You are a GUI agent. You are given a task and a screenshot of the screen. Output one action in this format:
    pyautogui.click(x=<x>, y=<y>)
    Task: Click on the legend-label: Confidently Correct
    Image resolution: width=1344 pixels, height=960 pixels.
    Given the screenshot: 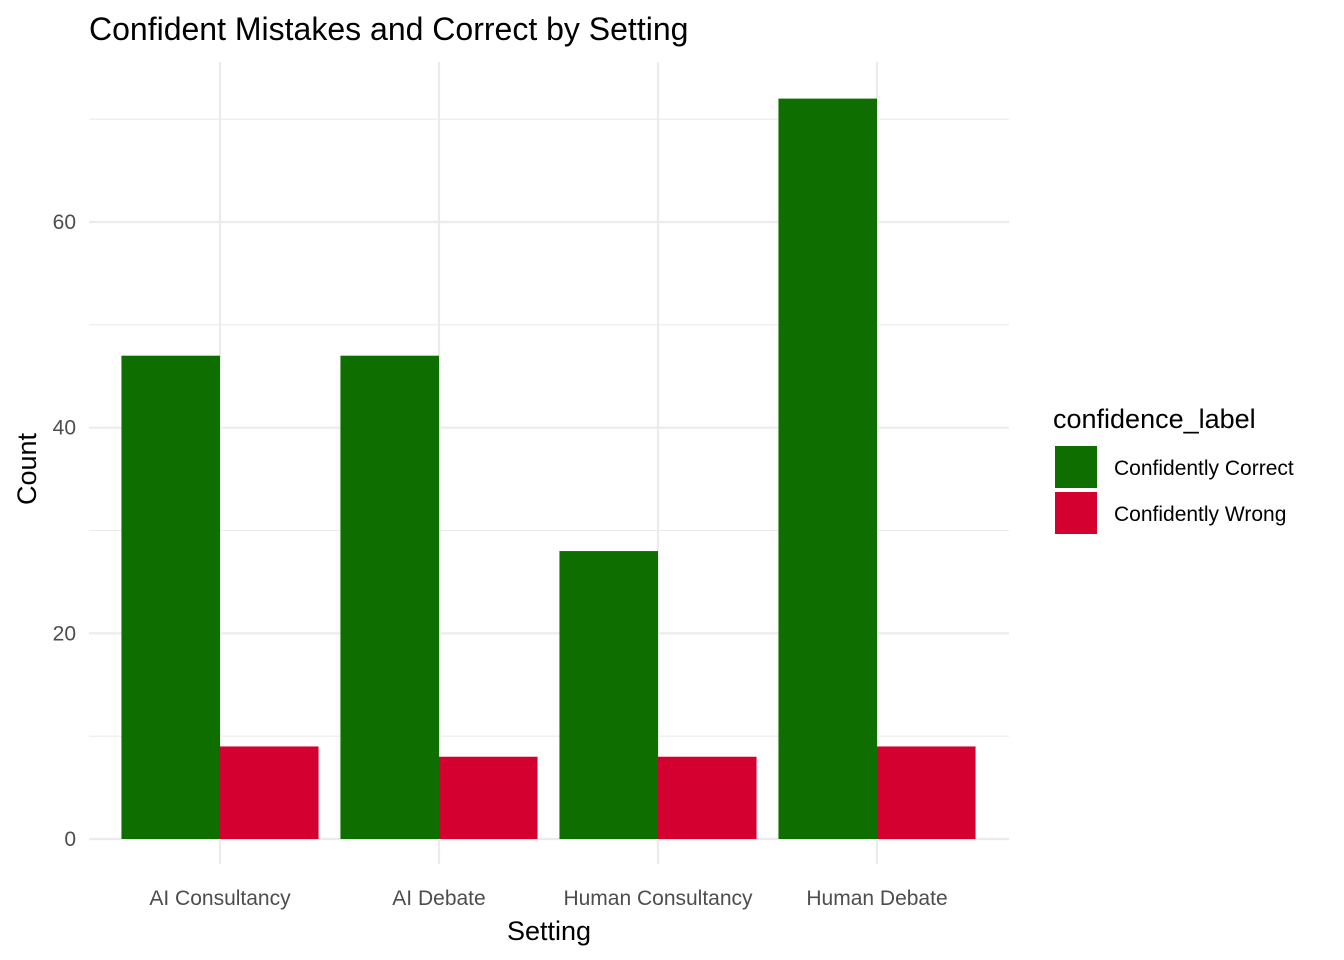 What is the action you would take?
    pyautogui.click(x=1204, y=468)
    